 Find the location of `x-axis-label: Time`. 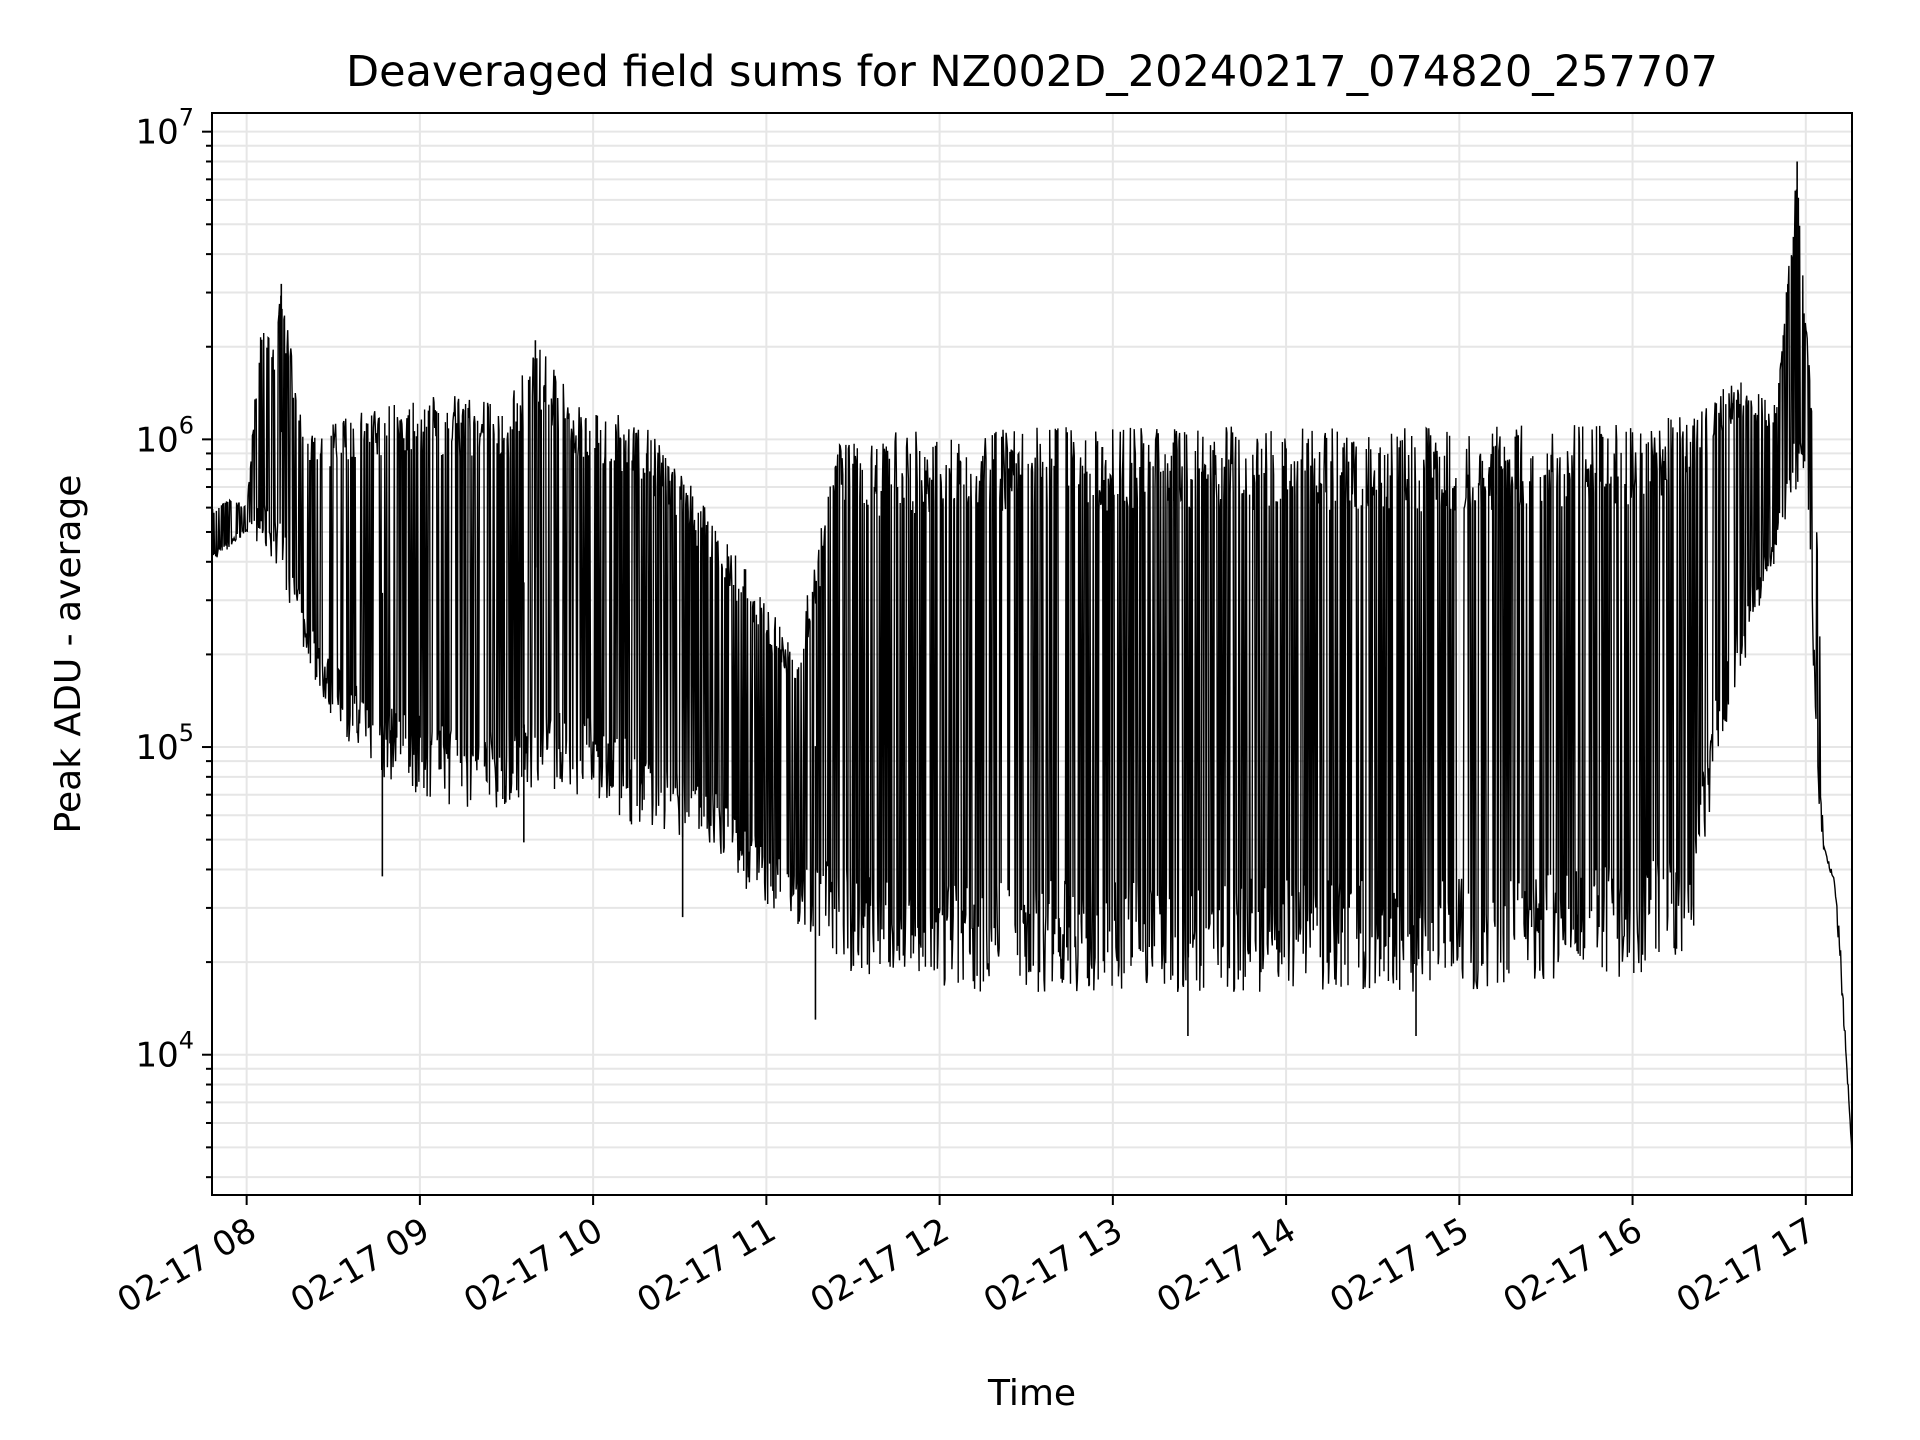

x-axis-label: Time is located at coordinates (1031, 1393).